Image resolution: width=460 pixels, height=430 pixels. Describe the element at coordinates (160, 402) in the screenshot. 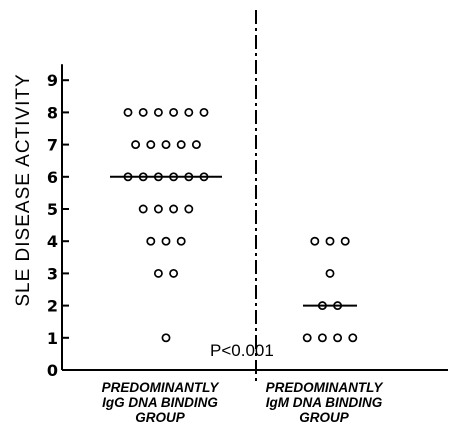

I see `category-label: IgG DNA BINDING` at that location.